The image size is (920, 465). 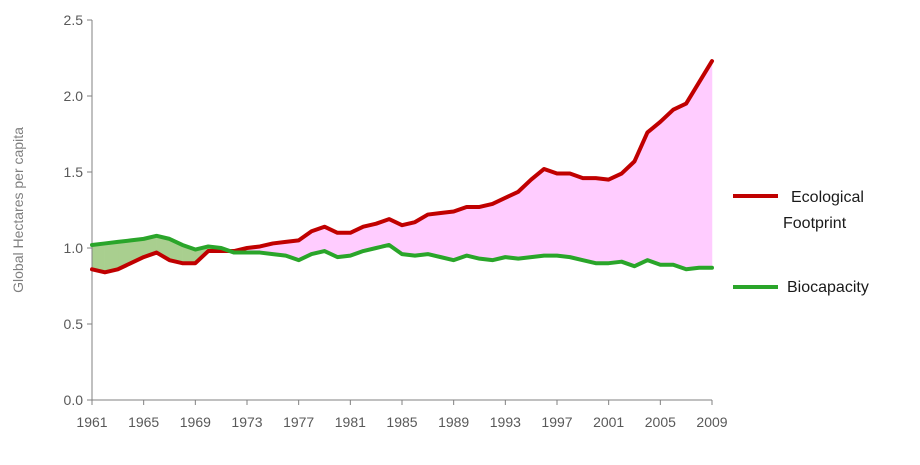 I want to click on legend-label-ecological-footprint-line1: Ecological, so click(x=827, y=197).